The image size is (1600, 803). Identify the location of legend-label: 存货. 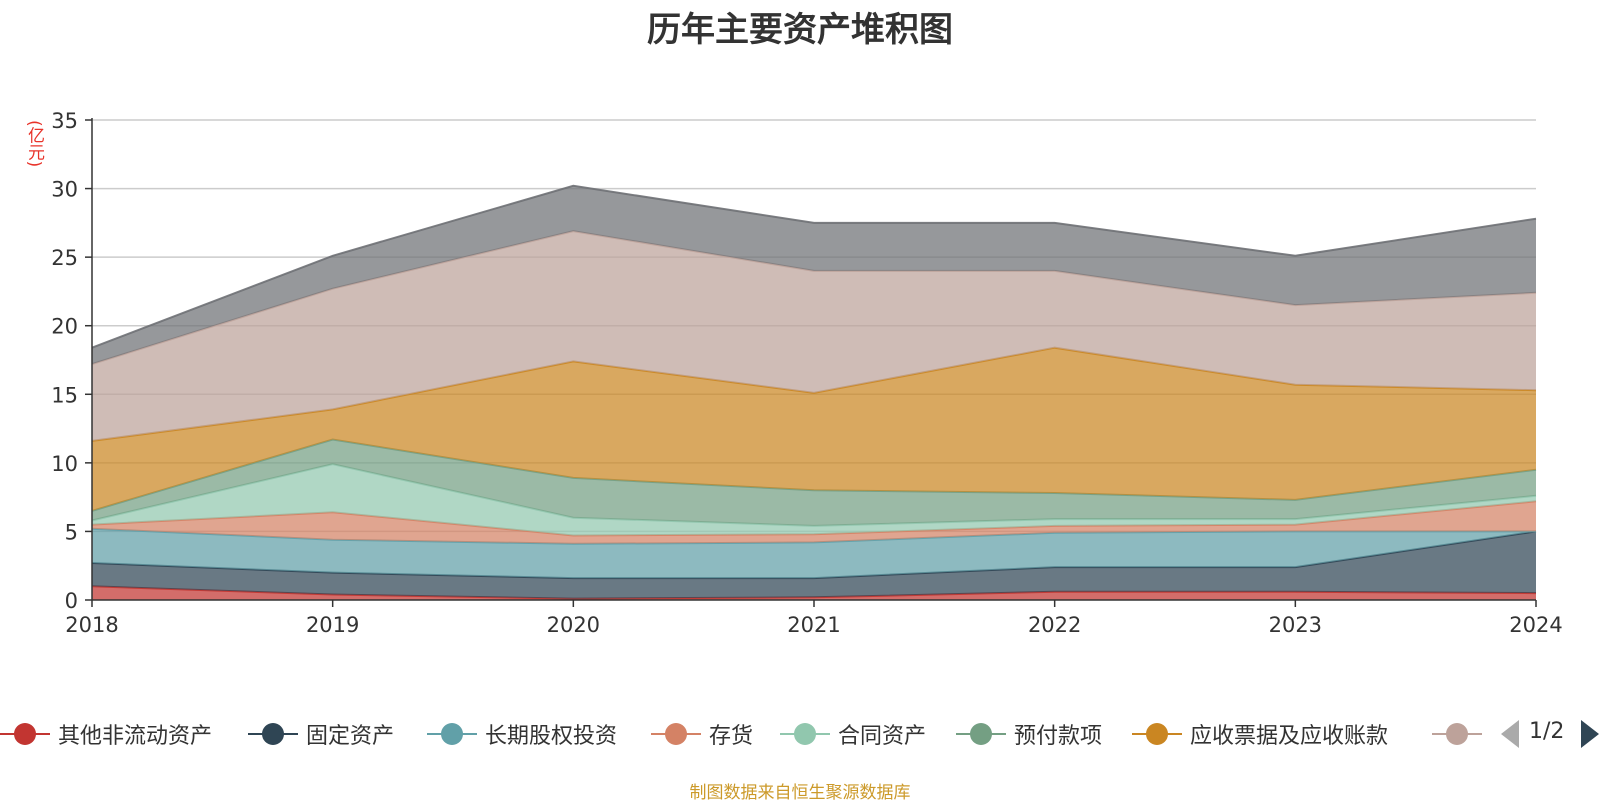
(731, 736).